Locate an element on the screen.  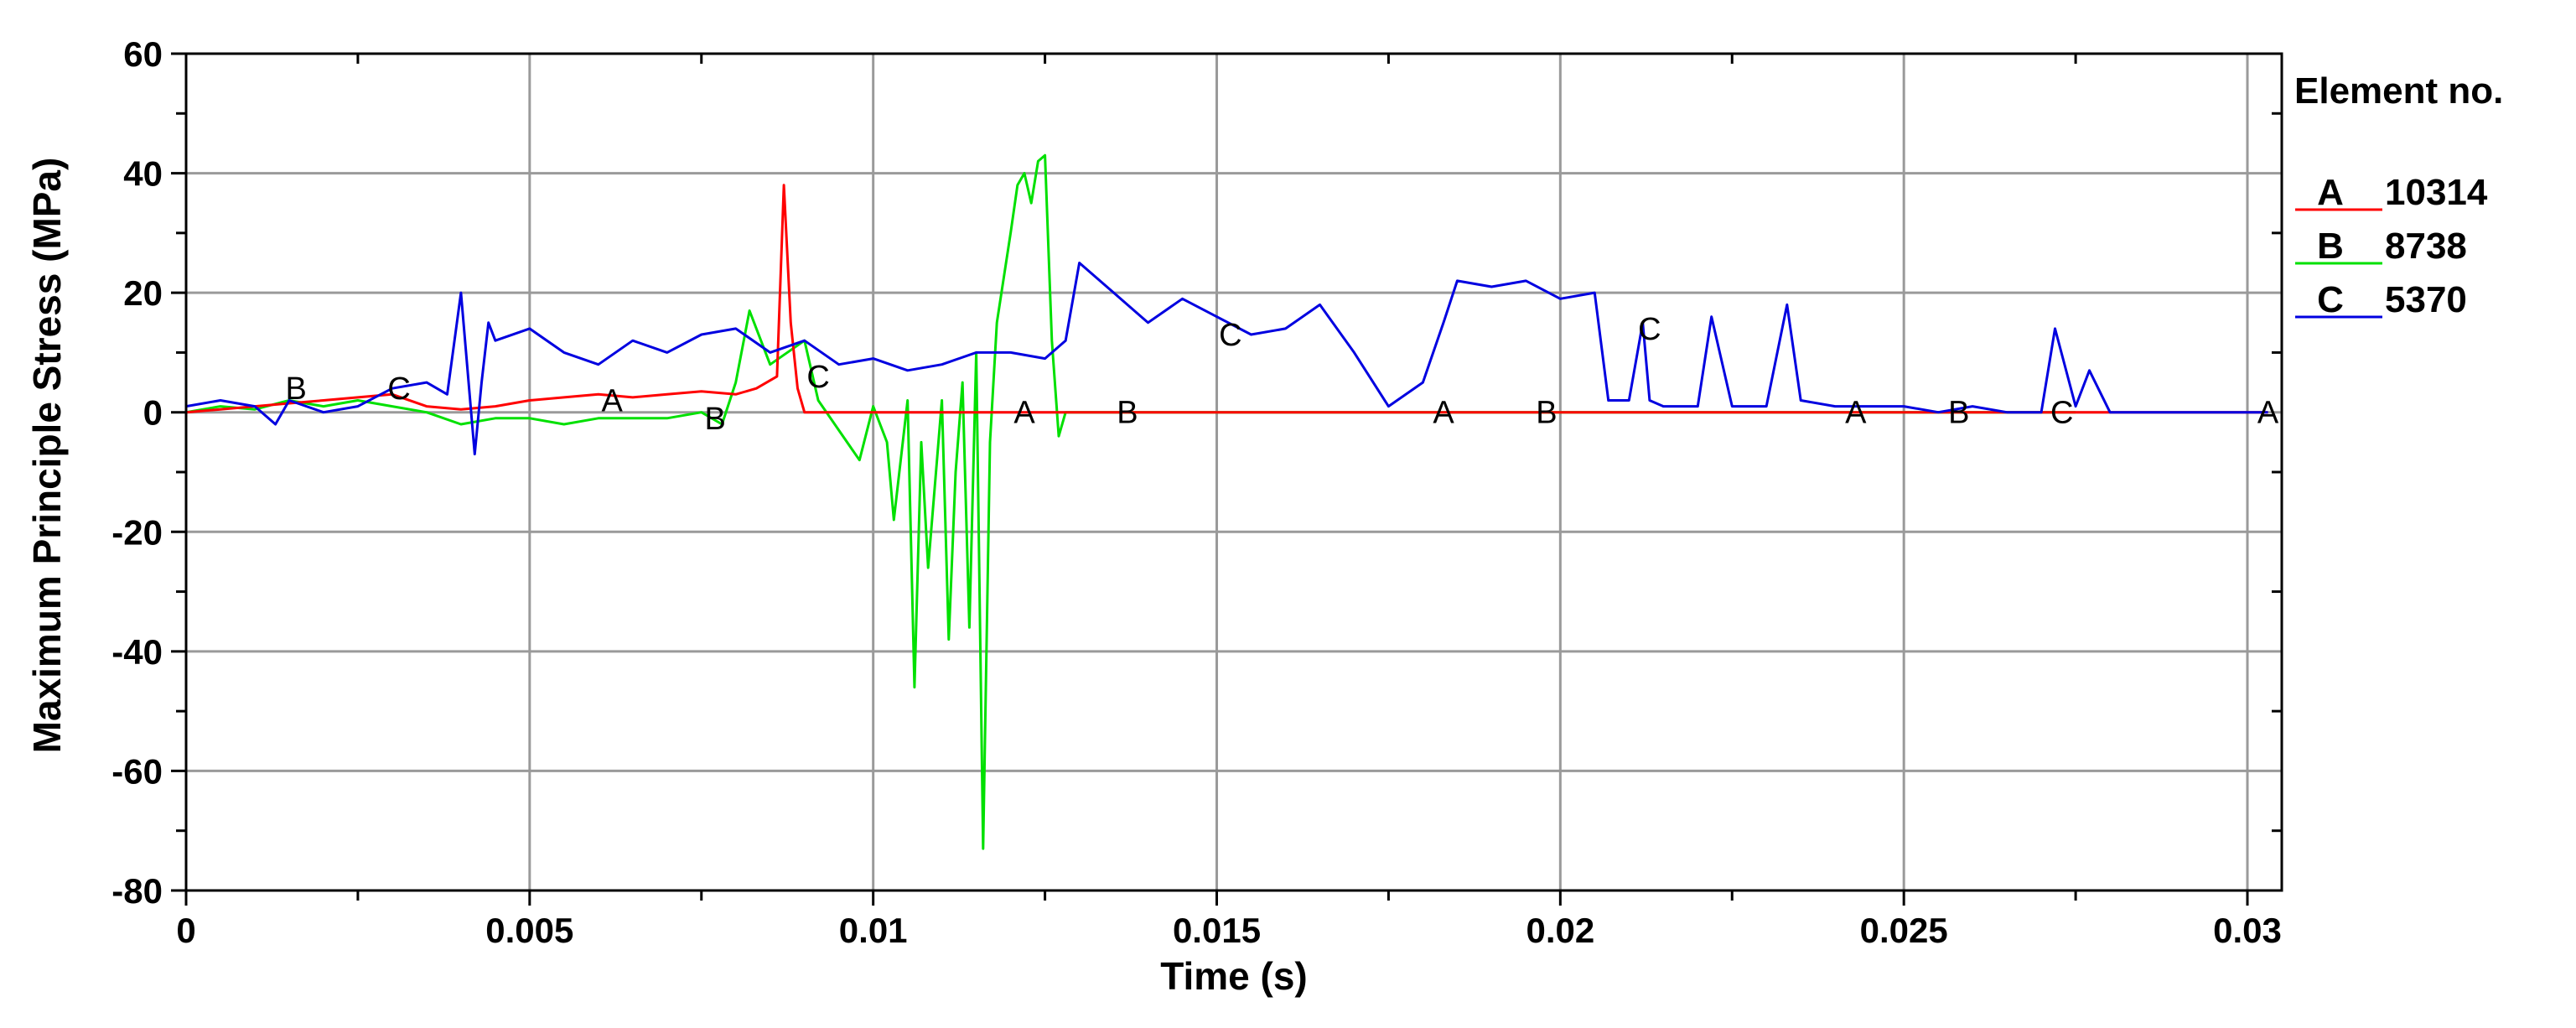
legend-title: Element no. is located at coordinates (2398, 91).